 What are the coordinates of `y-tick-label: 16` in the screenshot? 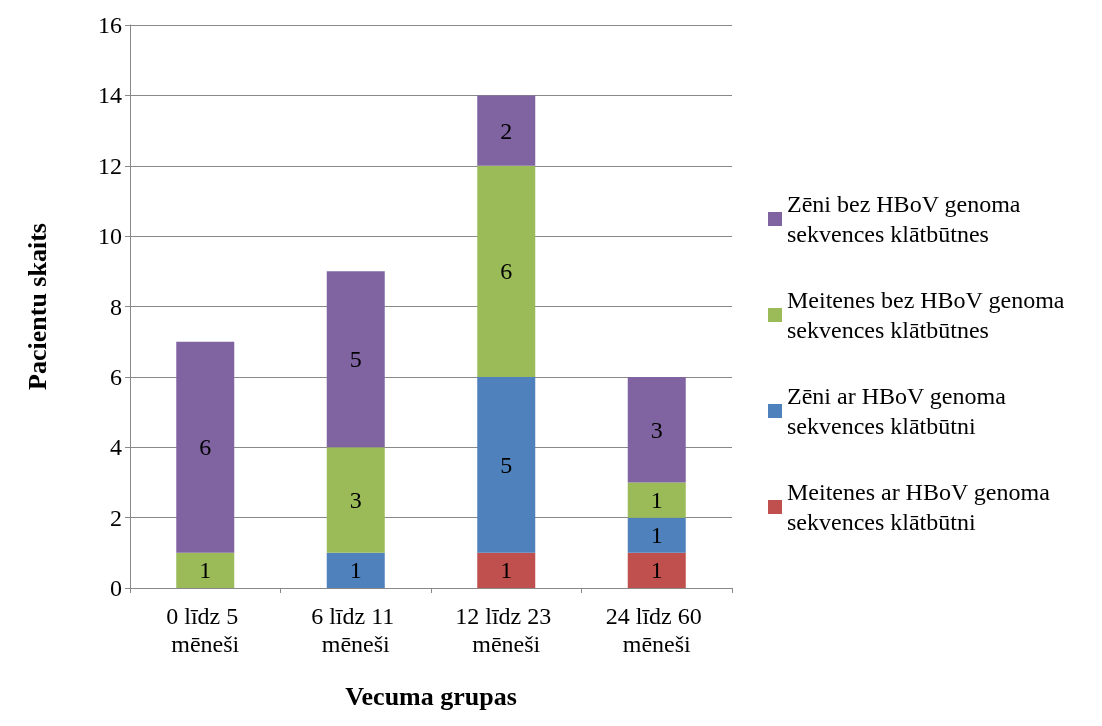 It's located at (110, 25).